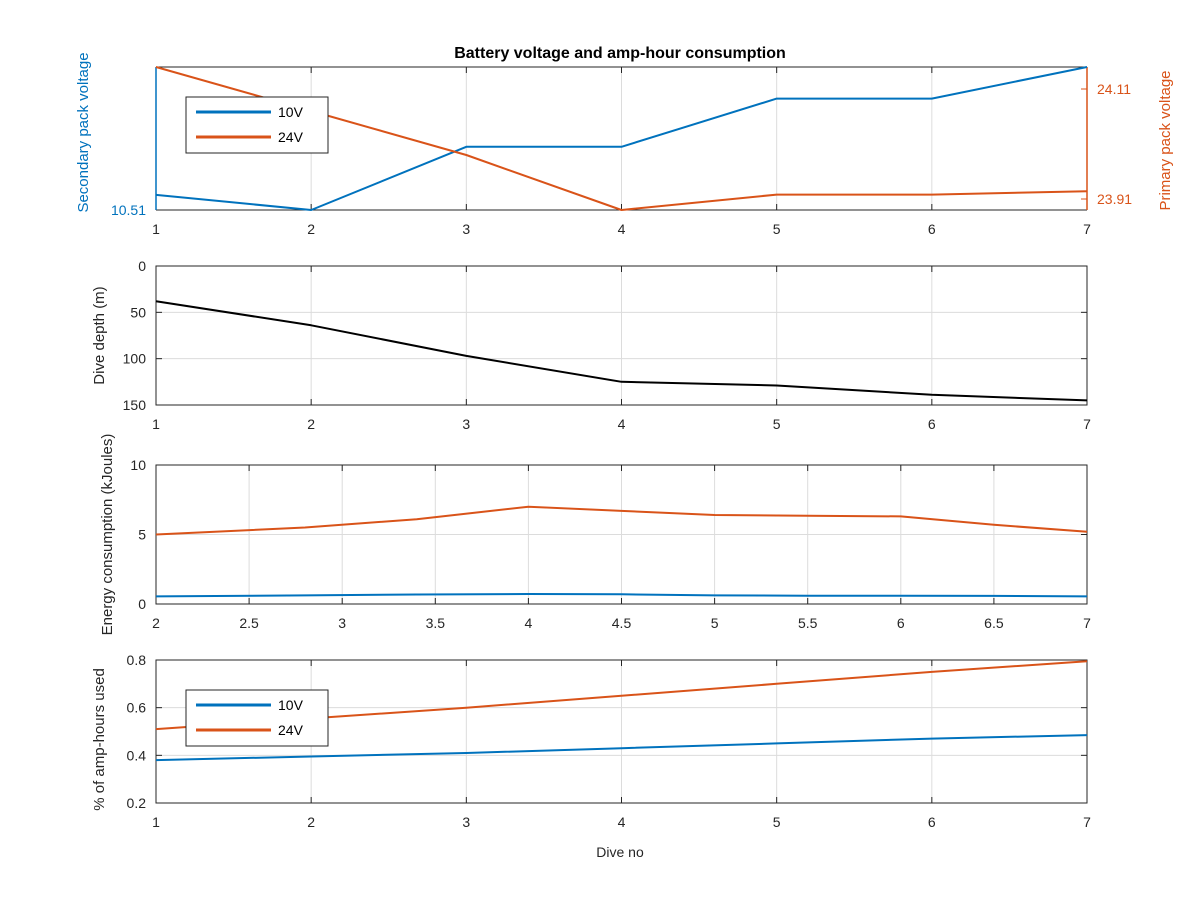 The width and height of the screenshot is (1200, 900). Describe the element at coordinates (932, 424) in the screenshot. I see `depth-xtick-label: 6` at that location.